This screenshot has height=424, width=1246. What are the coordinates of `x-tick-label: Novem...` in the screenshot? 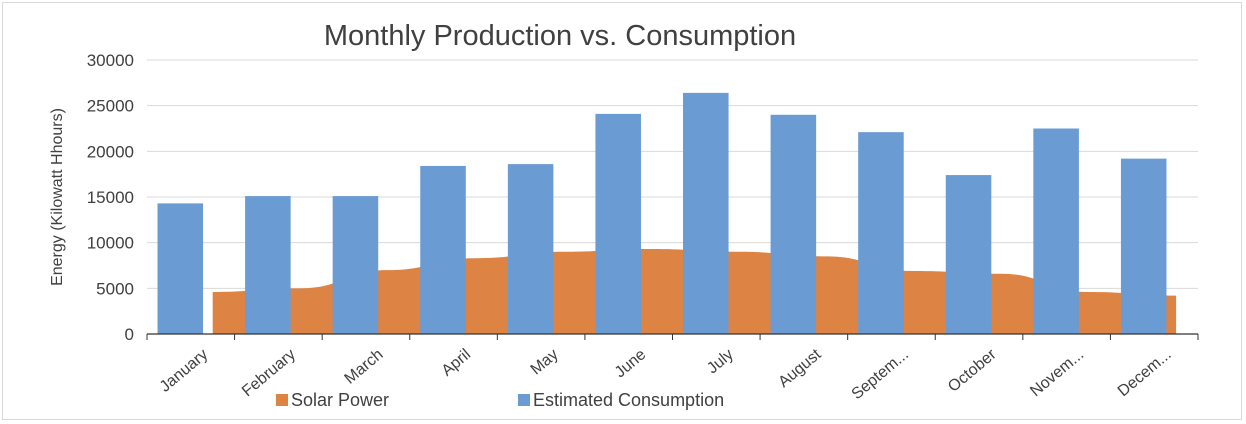 It's located at (1057, 373).